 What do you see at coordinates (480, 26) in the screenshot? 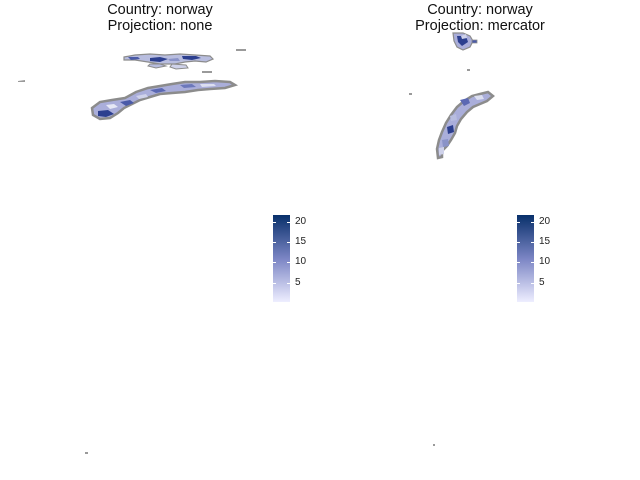
I see `title-projection: Projection: mercator` at bounding box center [480, 26].